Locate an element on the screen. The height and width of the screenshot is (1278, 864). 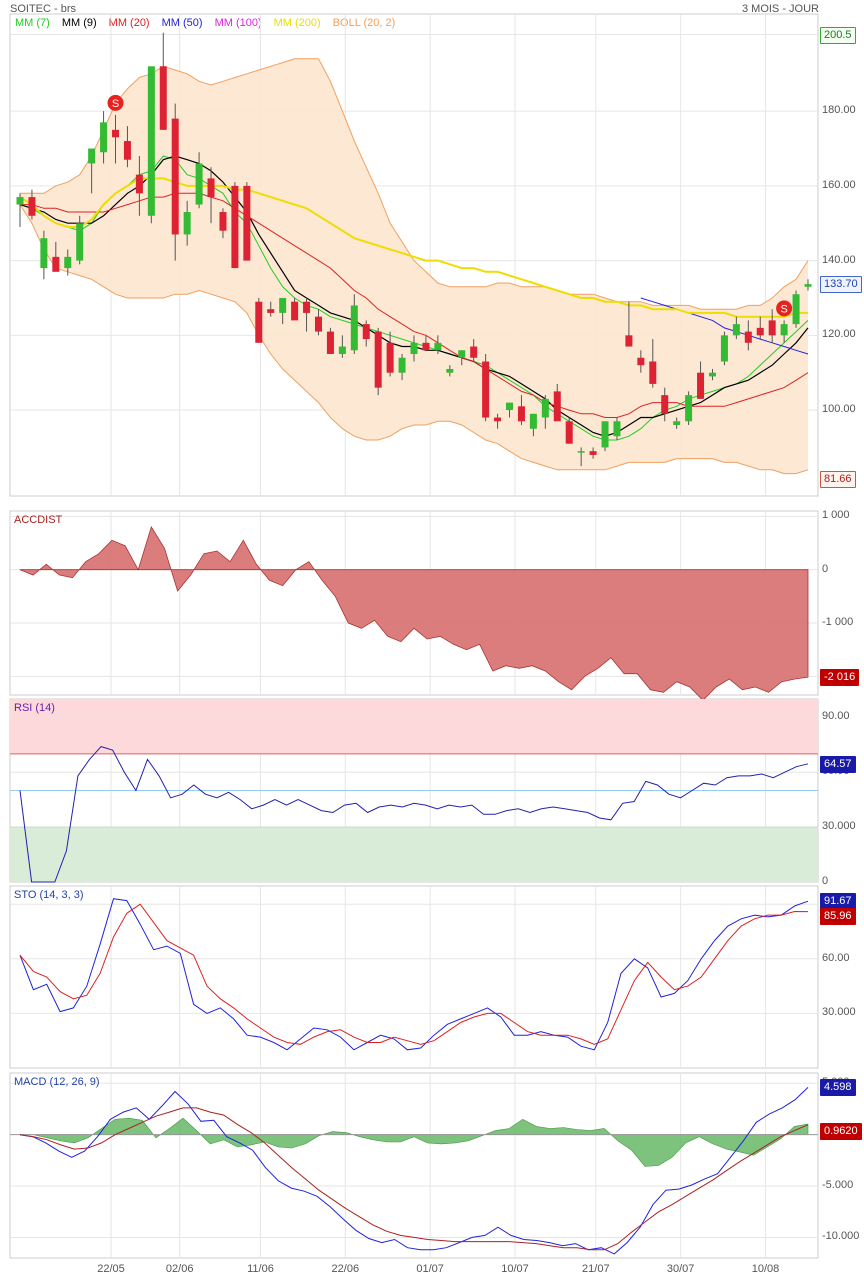
rsi-line is located at coordinates (414, 814).